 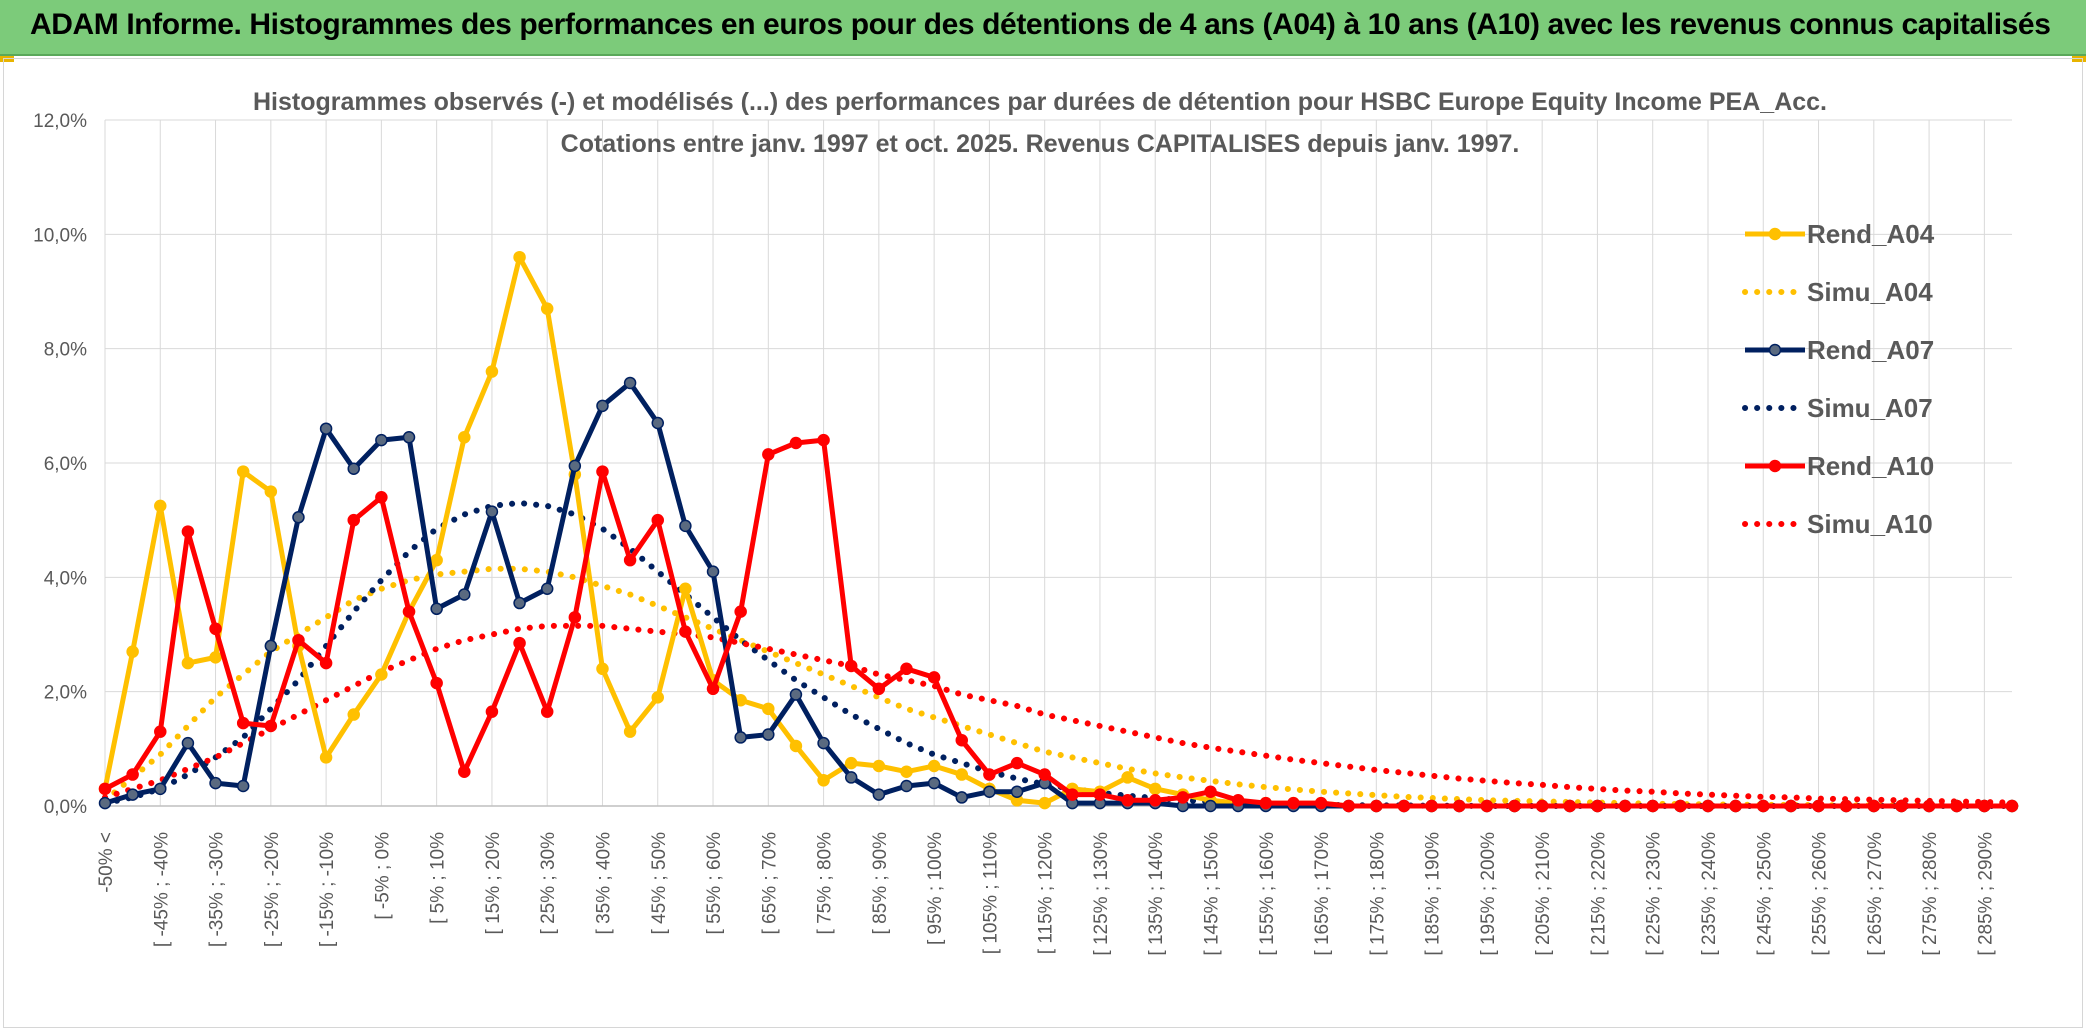 I want to click on x-tick-label: [ -5% ; 0%, so click(x=382, y=876).